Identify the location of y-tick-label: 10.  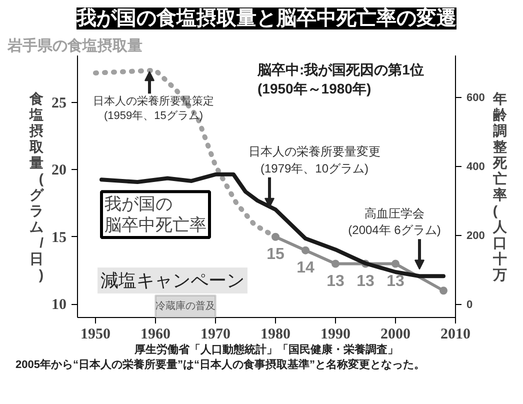
(59, 305).